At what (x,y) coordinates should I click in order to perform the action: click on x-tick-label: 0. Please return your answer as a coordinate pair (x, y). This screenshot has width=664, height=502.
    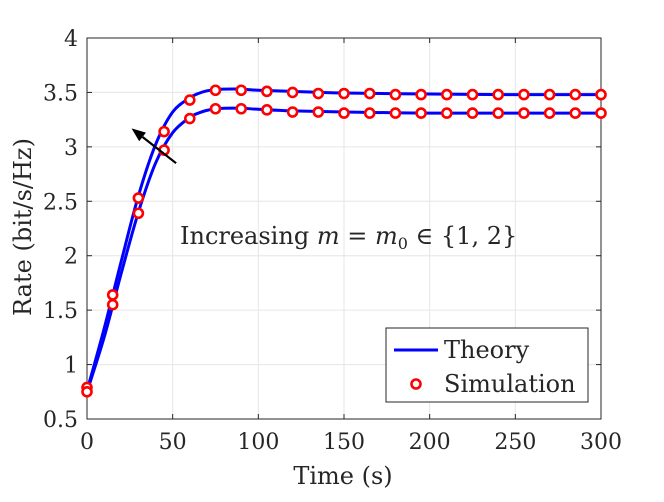
    Looking at the image, I should click on (87, 442).